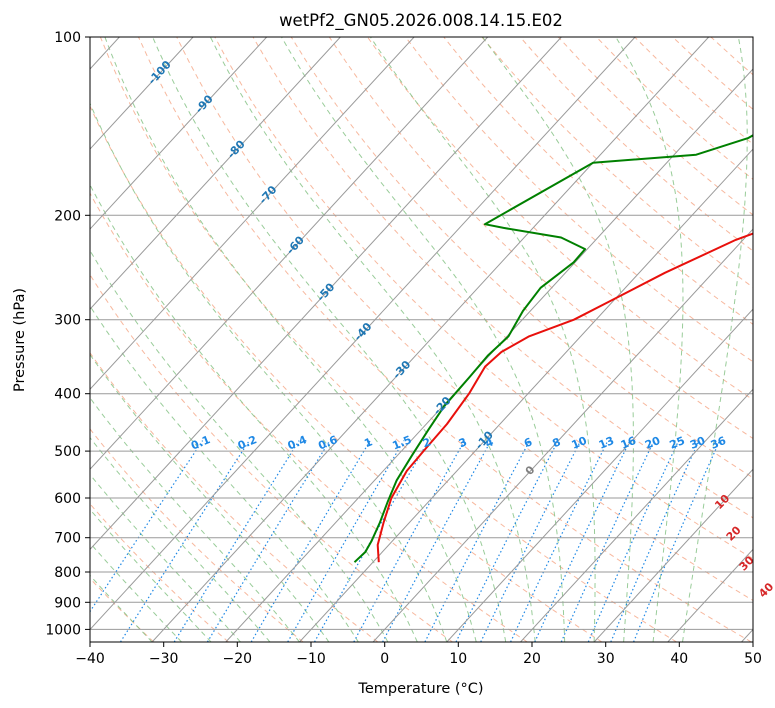  I want to click on y-tick-label: 700, so click(67, 539).